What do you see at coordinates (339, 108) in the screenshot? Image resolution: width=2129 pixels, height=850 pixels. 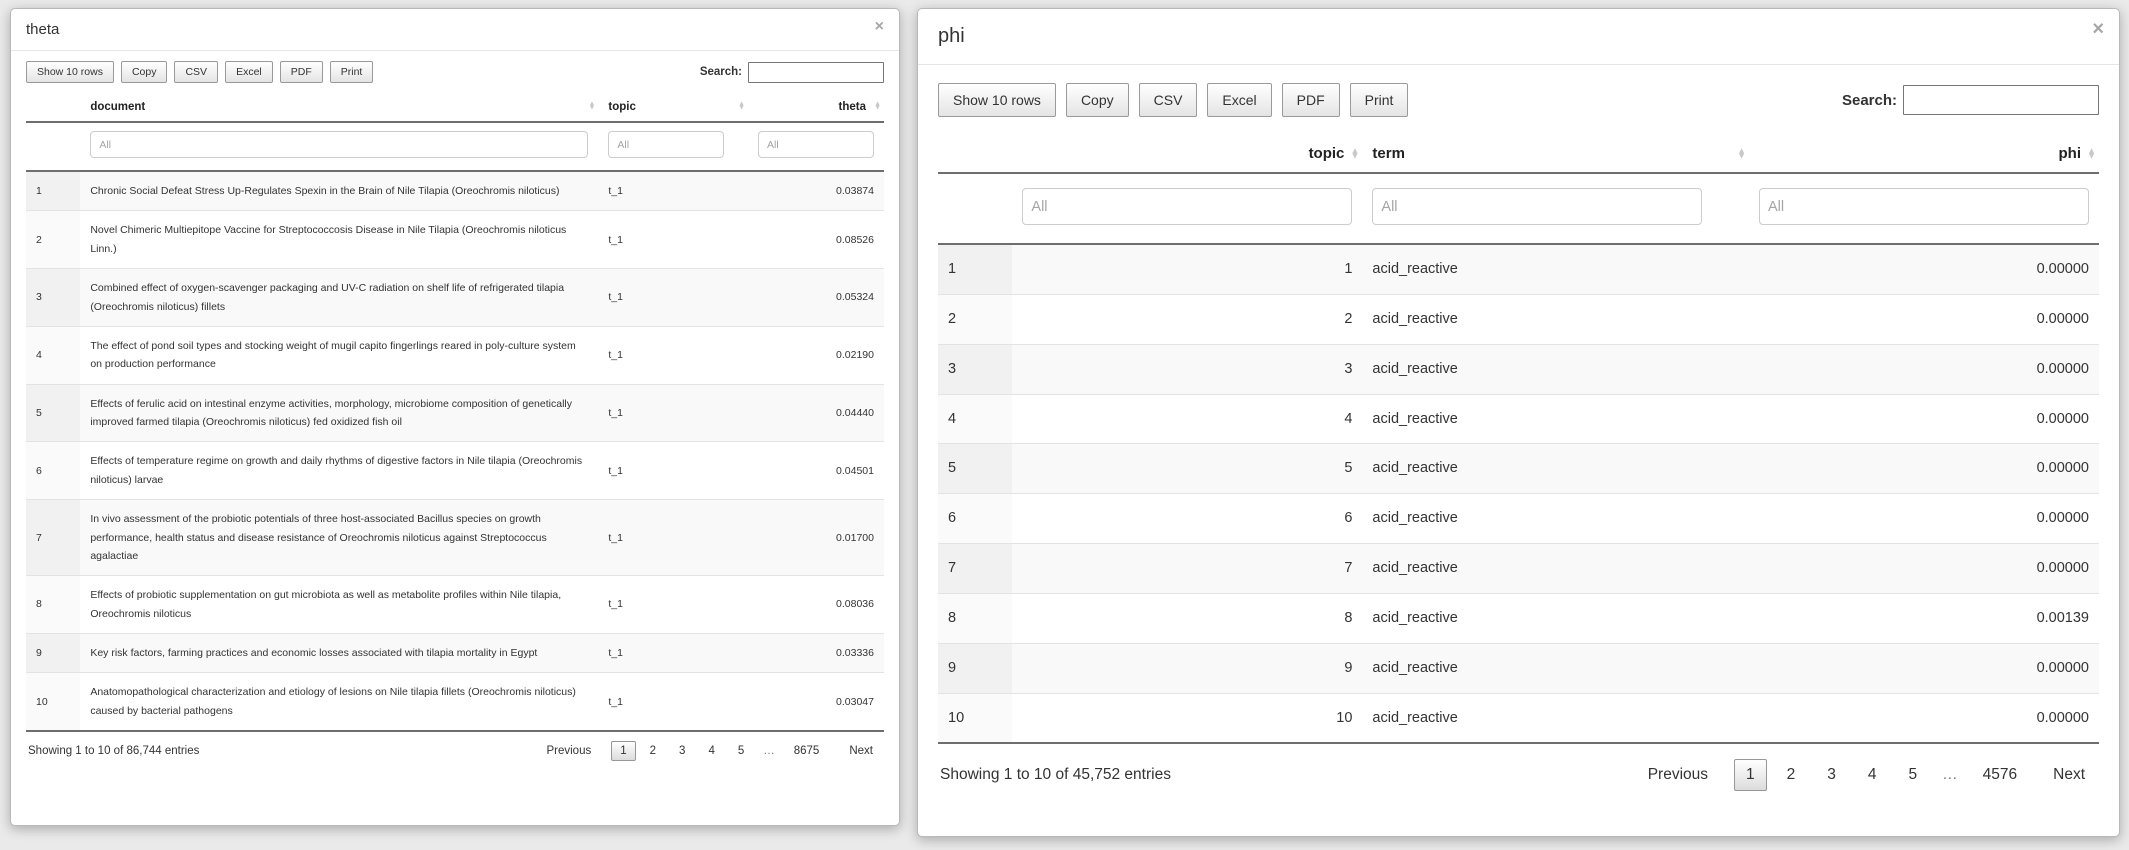 I see `column-header-document: document ▲ ▼` at bounding box center [339, 108].